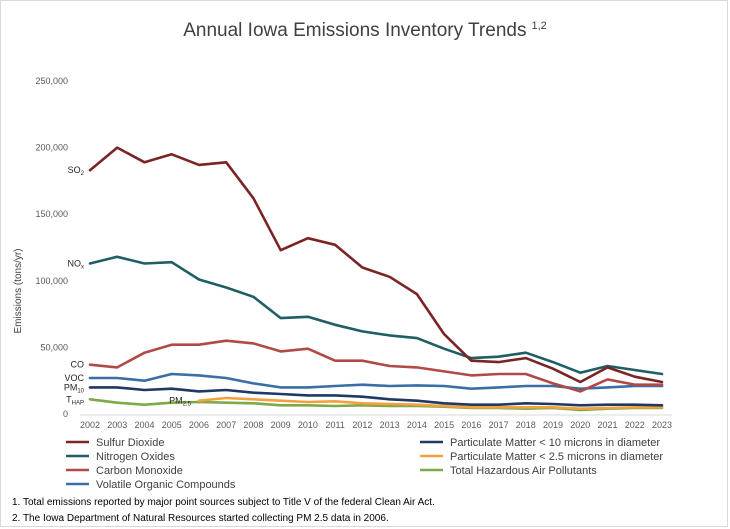  I want to click on legend-label: Sulfur Dioxide, so click(130, 443).